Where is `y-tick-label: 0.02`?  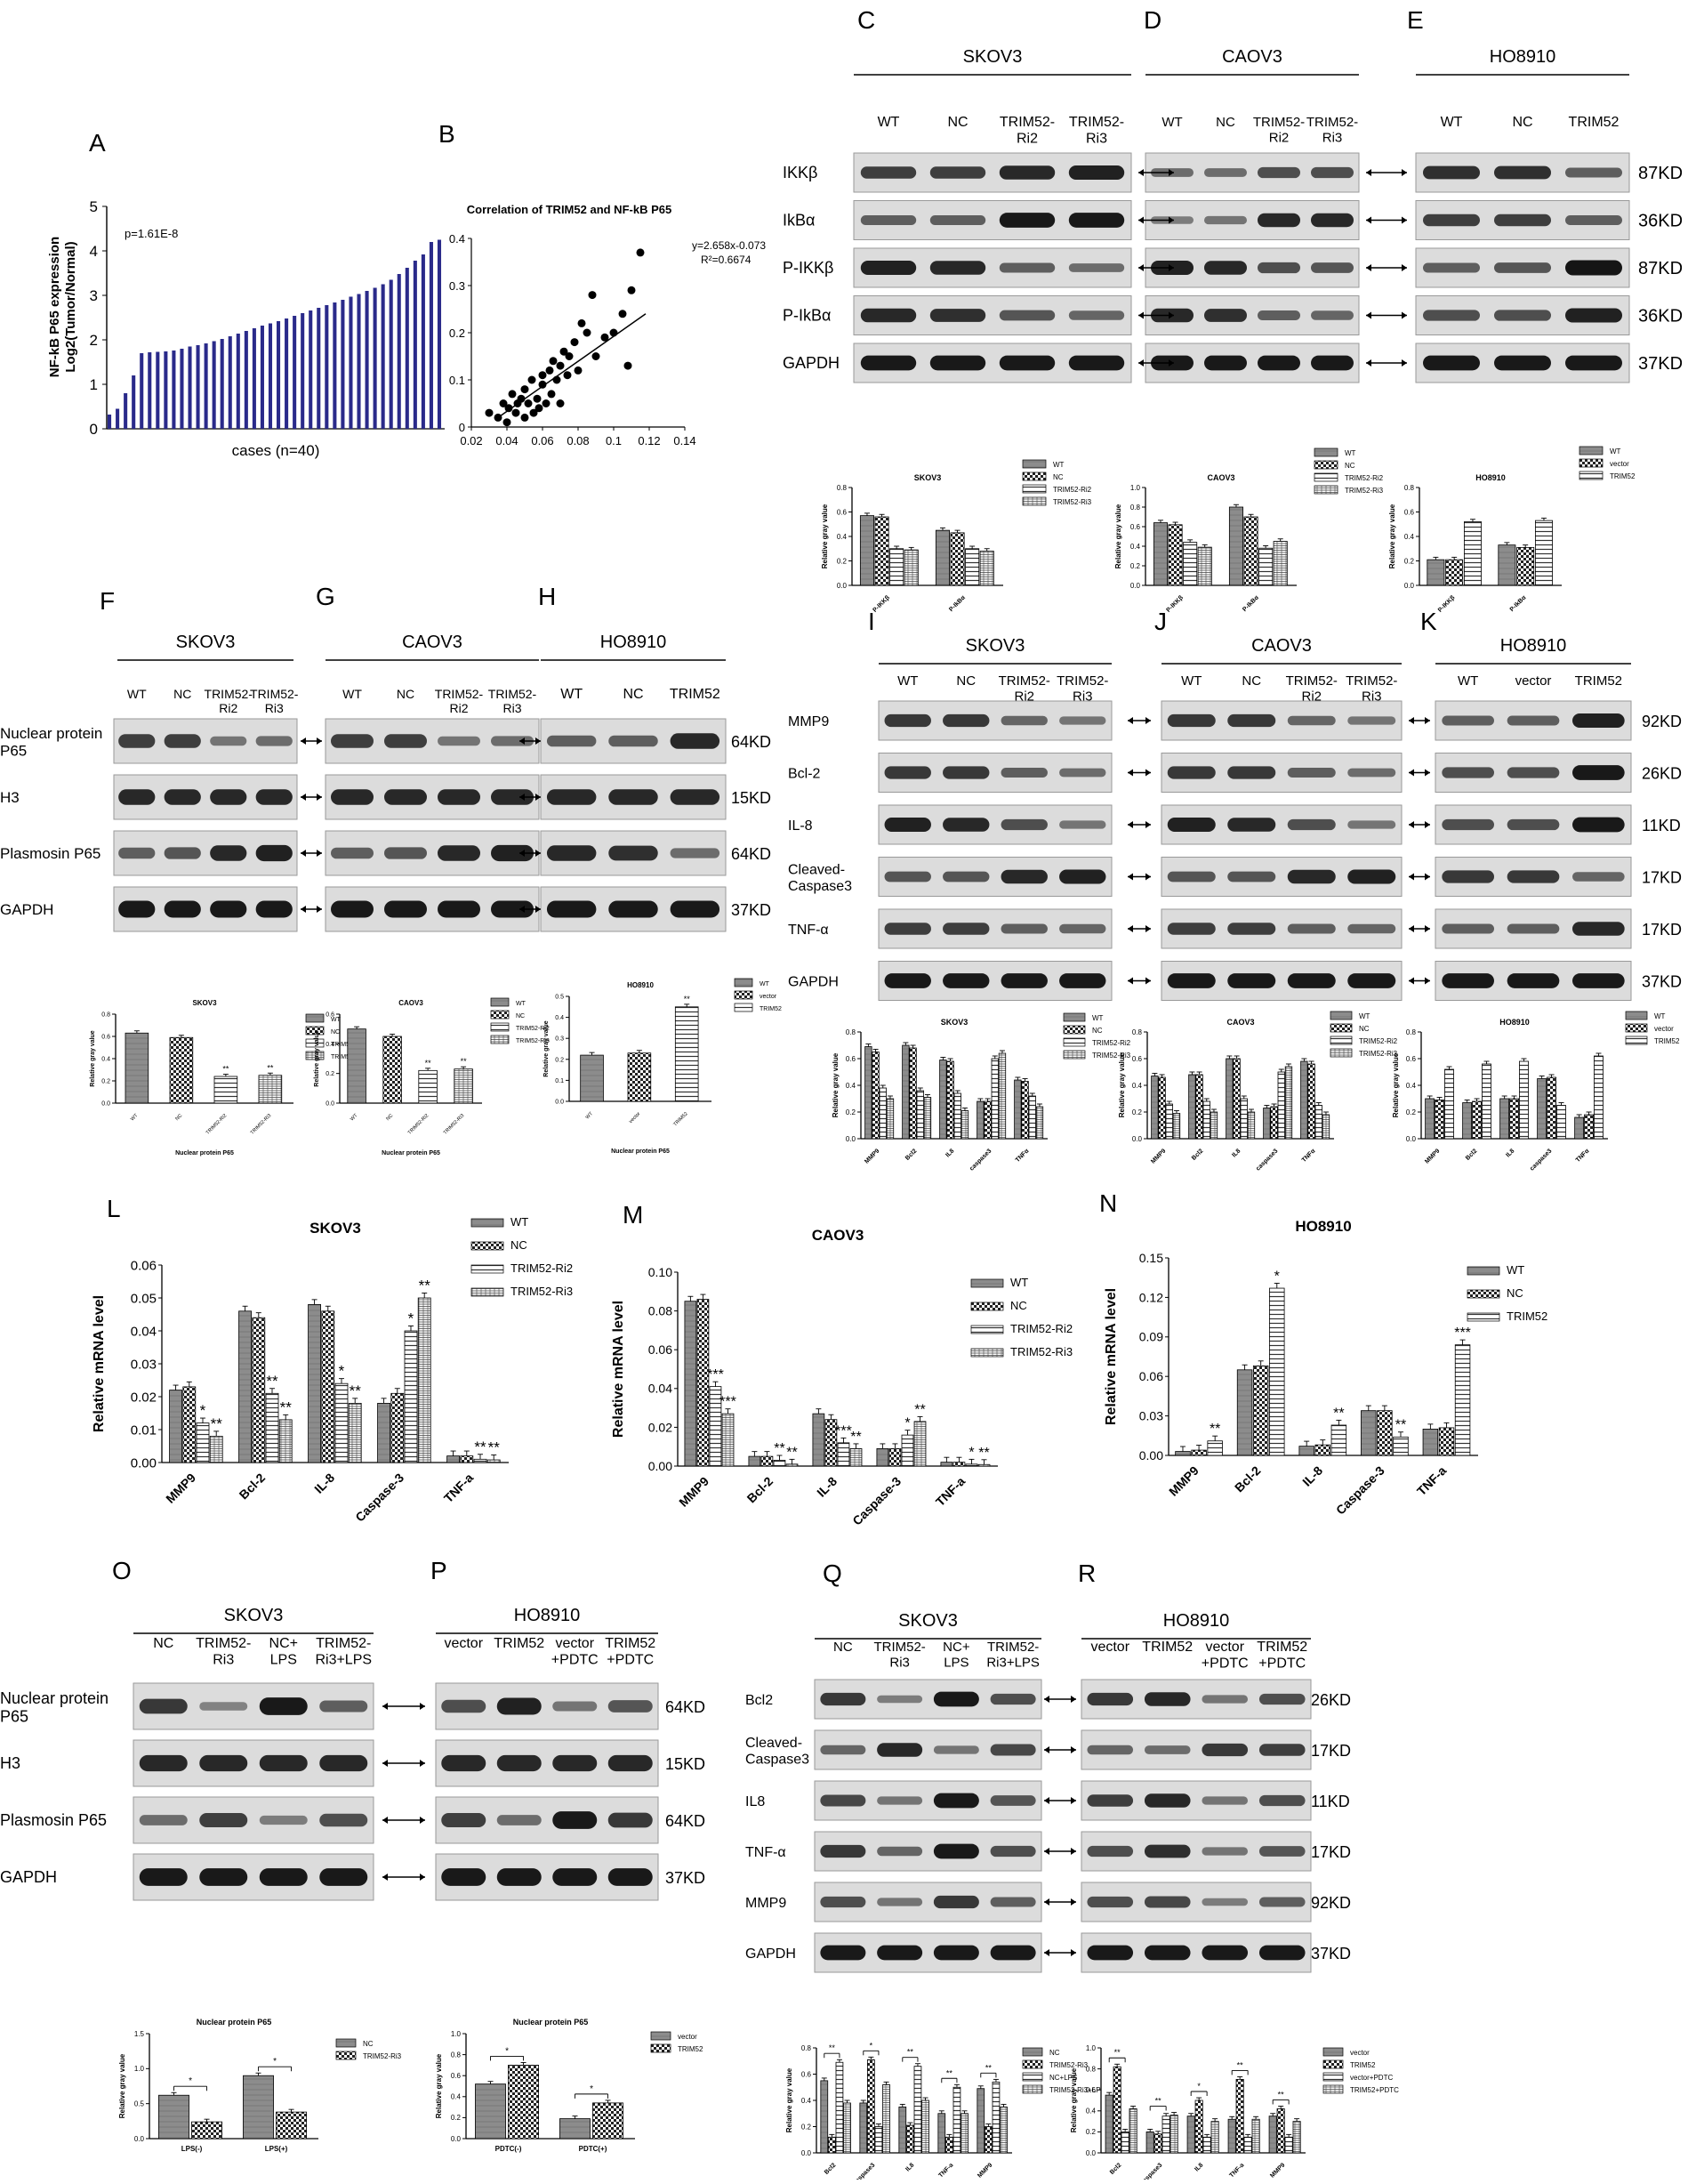
y-tick-label: 0.02 is located at coordinates (144, 1397).